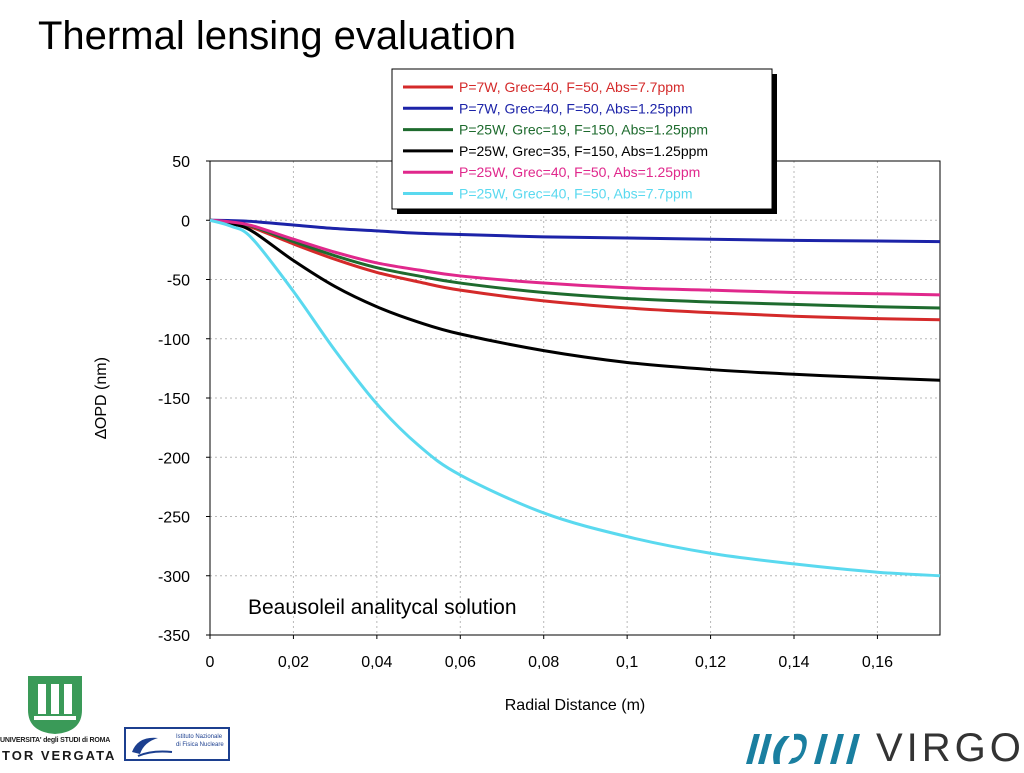 The image size is (1024, 773). I want to click on x-tick-label: 0,08, so click(543, 662).